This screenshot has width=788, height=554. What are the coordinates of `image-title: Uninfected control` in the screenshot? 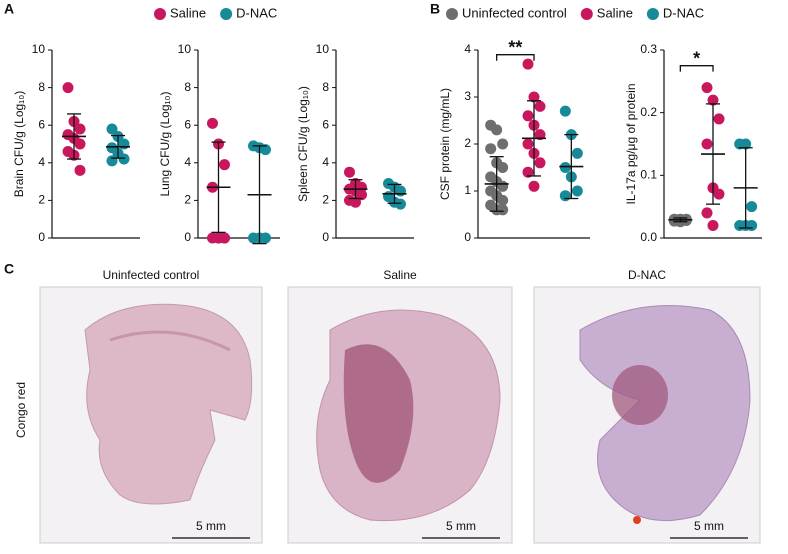 It's located at (151, 275).